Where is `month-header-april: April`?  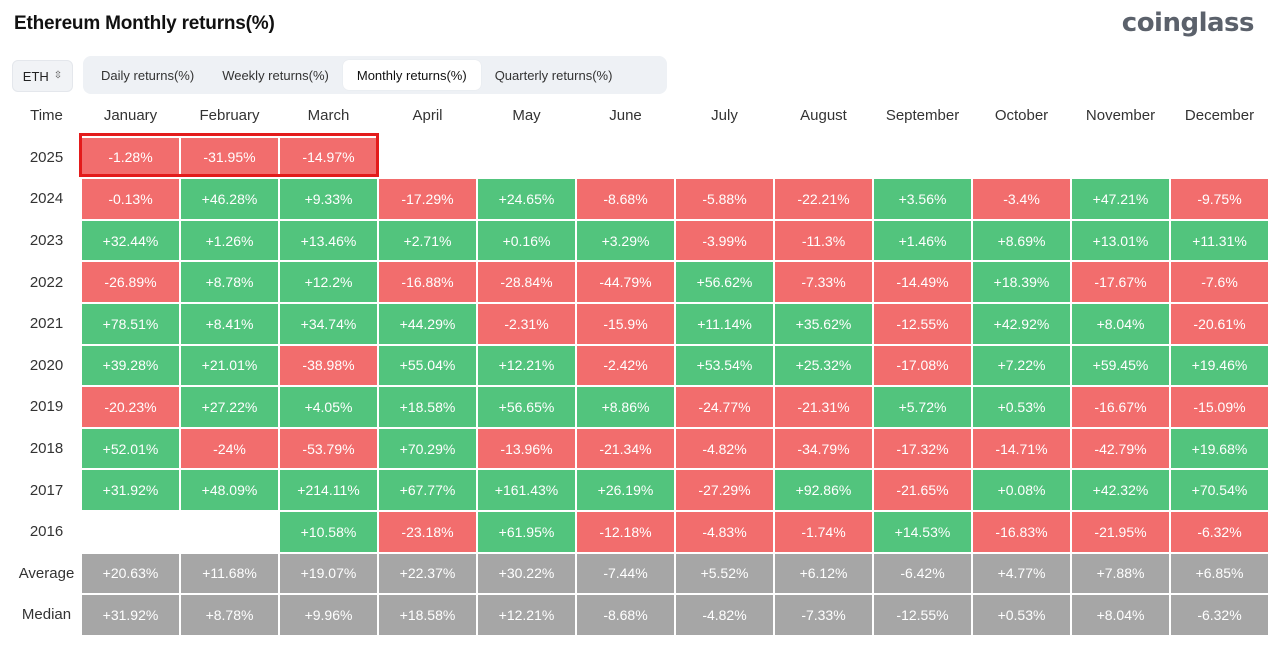 month-header-april: April is located at coordinates (427, 116).